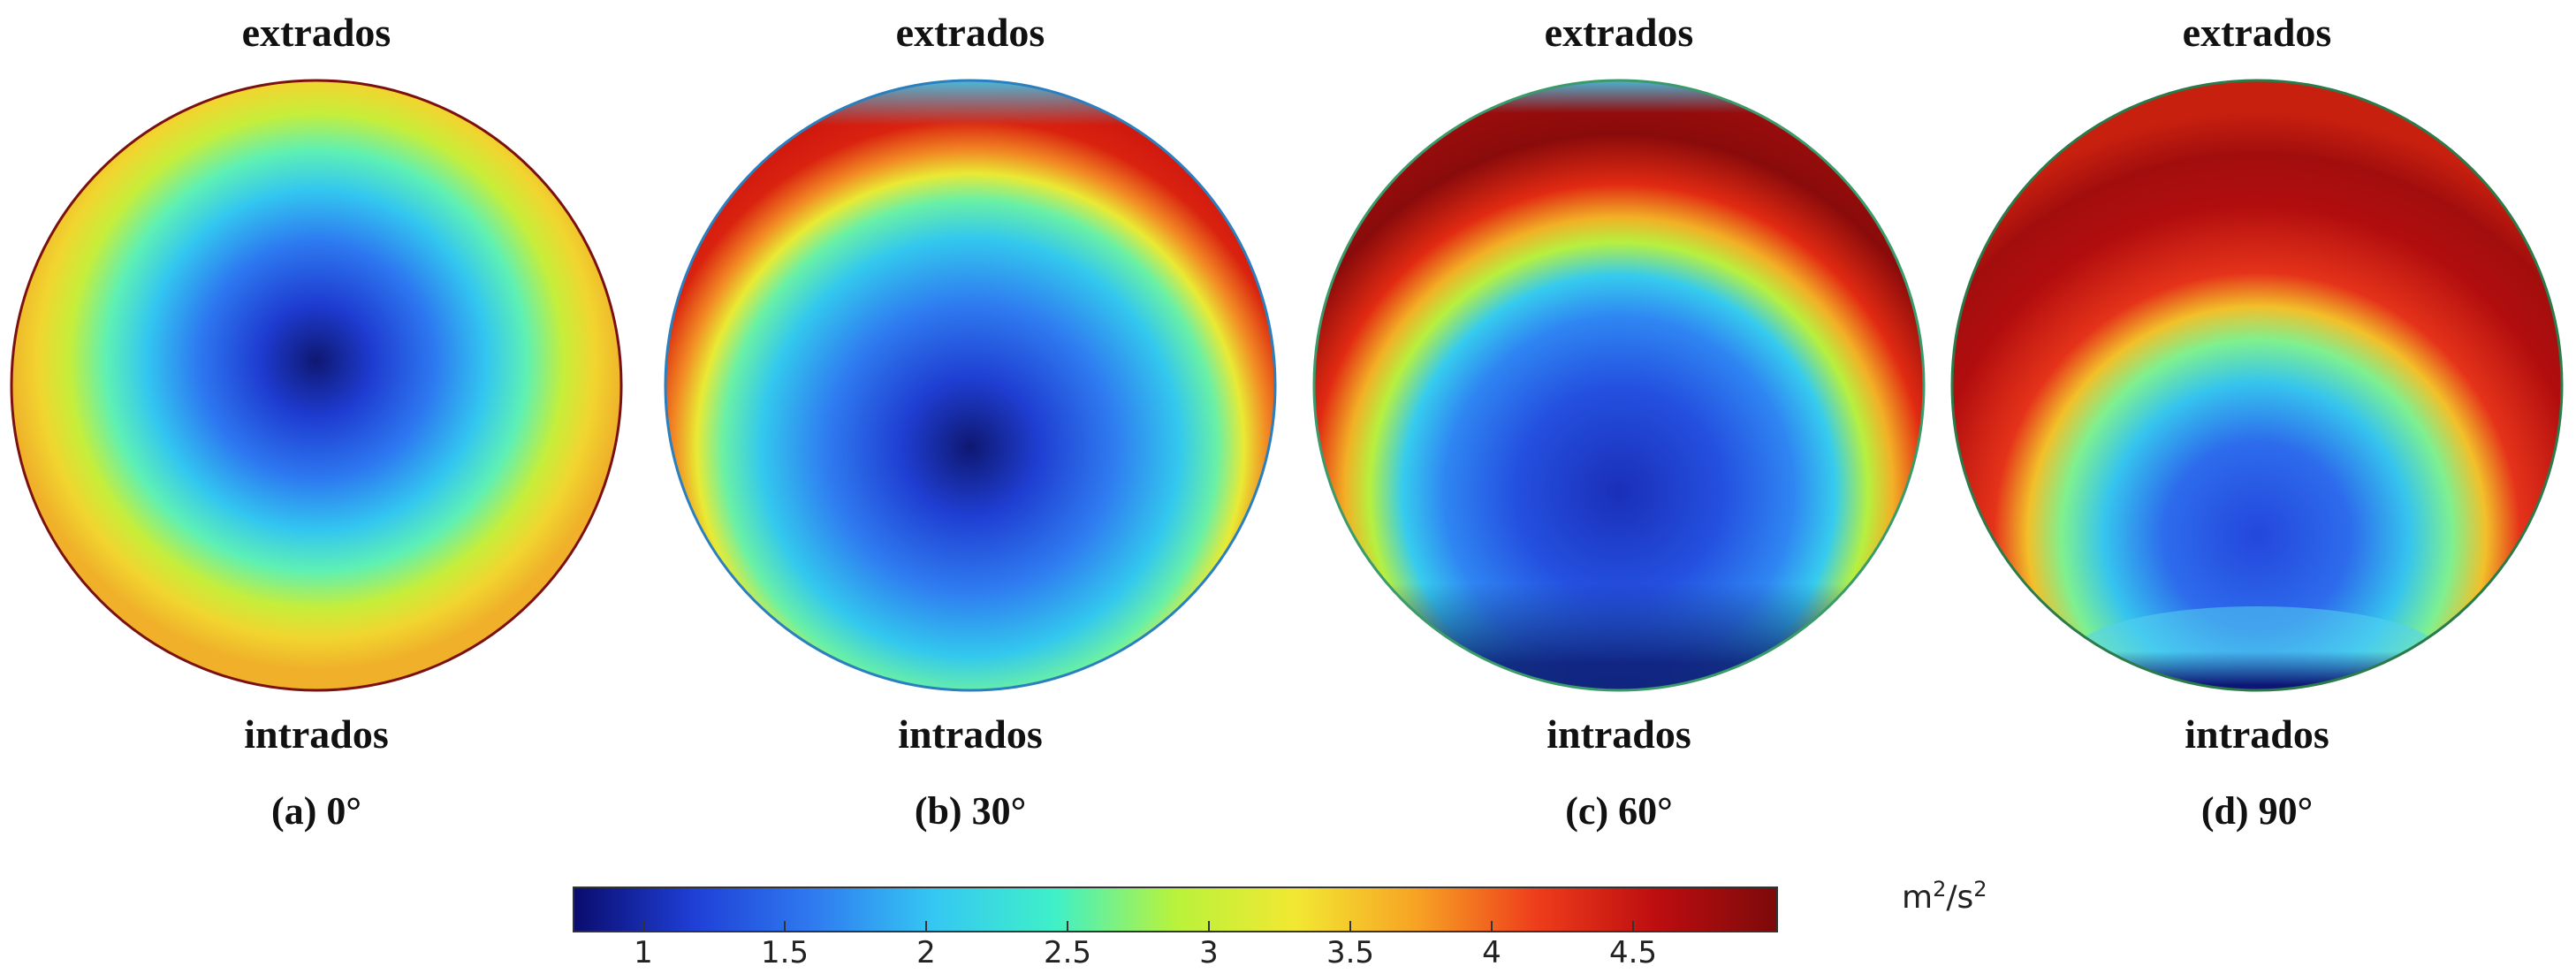  I want to click on contour-disc-30deg, so click(970, 385).